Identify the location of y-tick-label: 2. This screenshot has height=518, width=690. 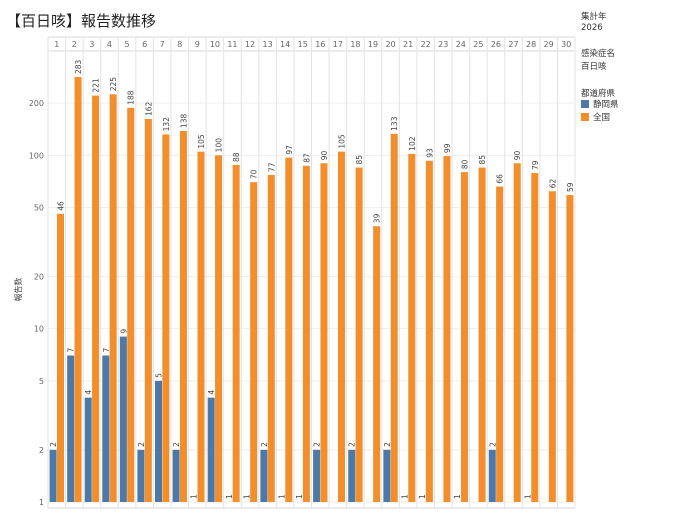
(41, 450).